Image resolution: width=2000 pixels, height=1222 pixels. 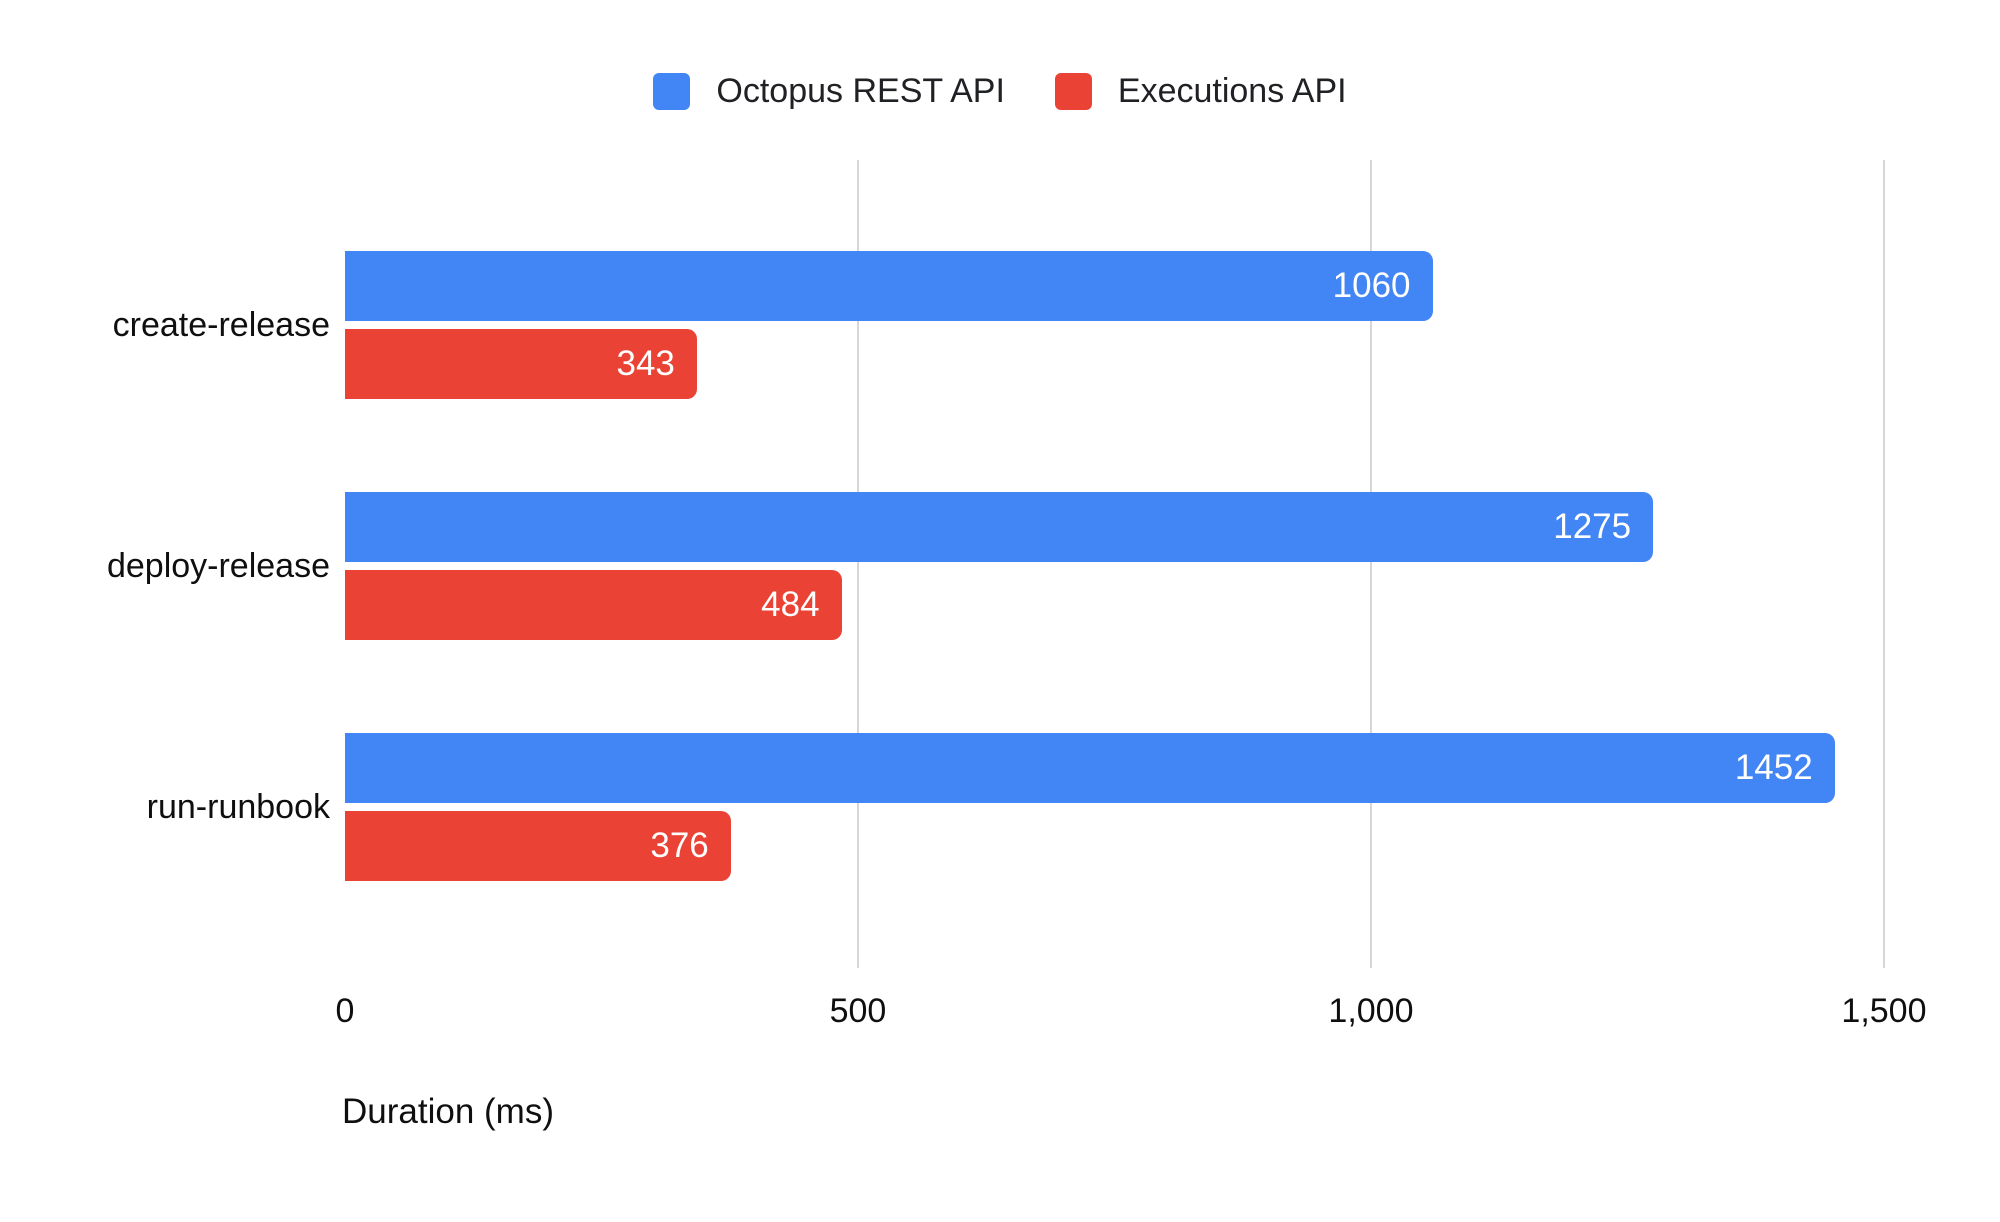 What do you see at coordinates (1073, 91) in the screenshot?
I see `legend-swatch-executions-api` at bounding box center [1073, 91].